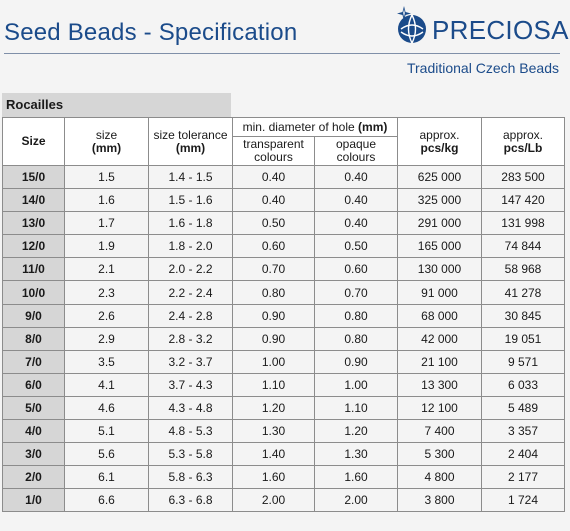 The image size is (570, 531). What do you see at coordinates (439, 292) in the screenshot?
I see `pcs-kg-cell: 91 000` at bounding box center [439, 292].